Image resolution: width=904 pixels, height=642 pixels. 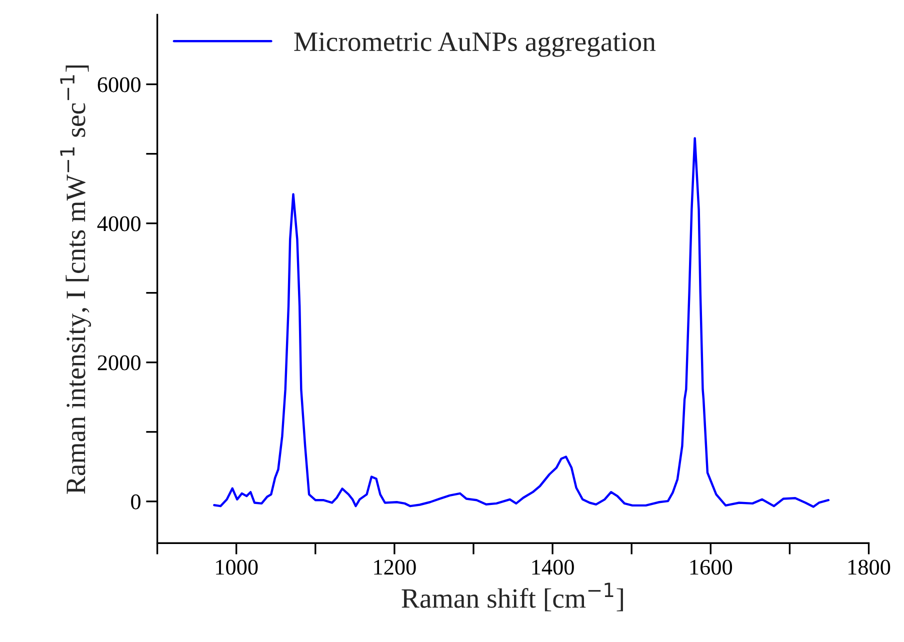 I want to click on legend-label: Micrometric AuNPs aggregation, so click(x=475, y=44).